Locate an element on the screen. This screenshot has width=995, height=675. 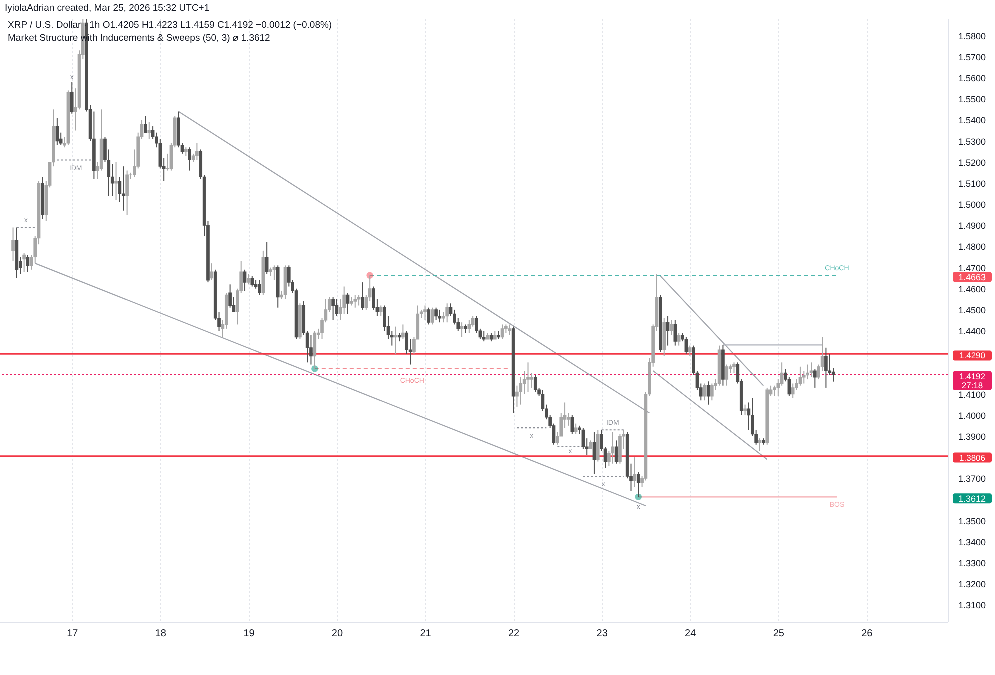
y-tick-label: 1.4900 is located at coordinates (972, 226).